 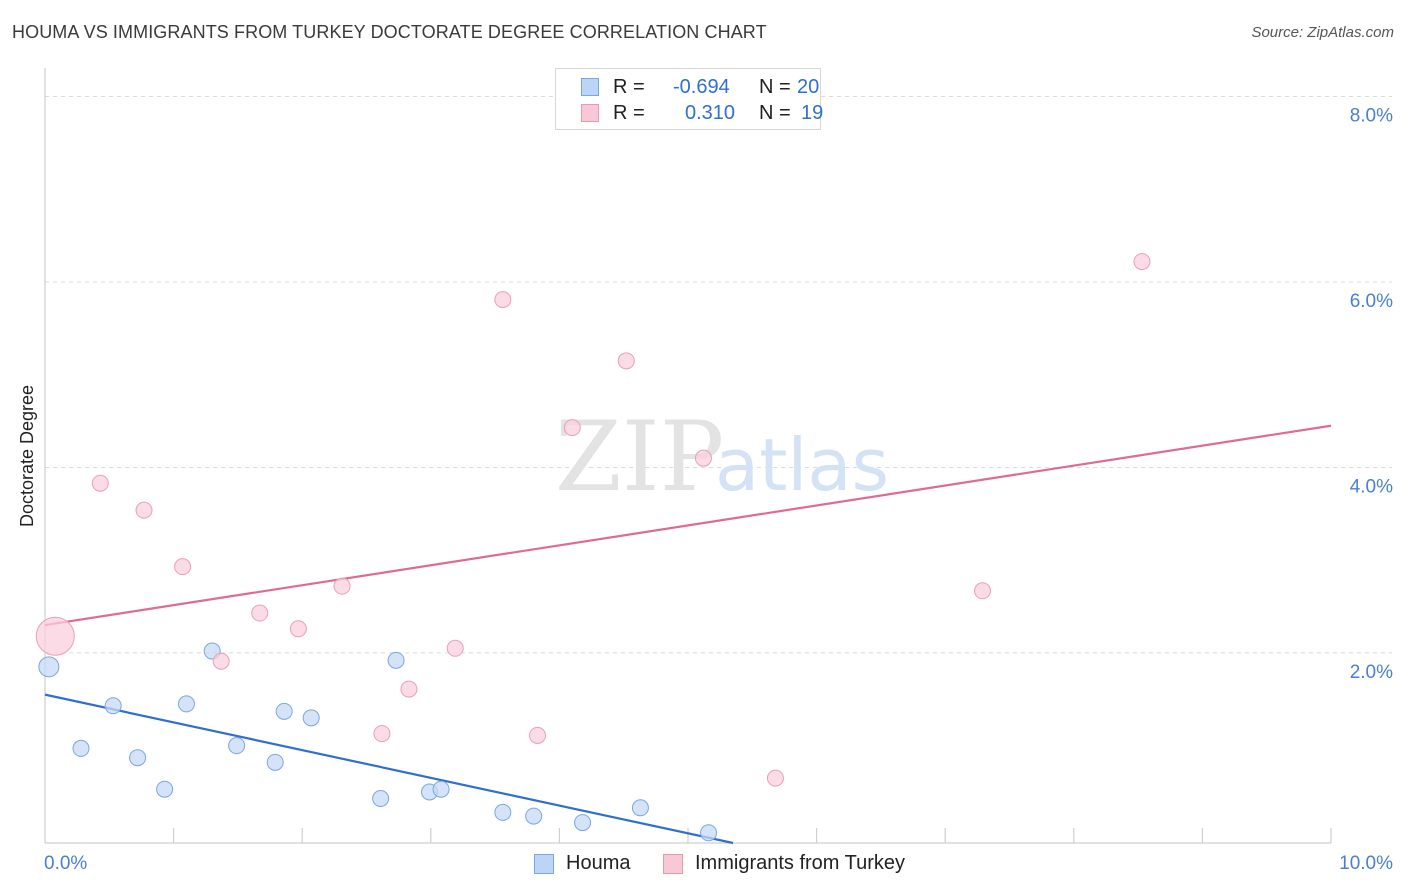 What do you see at coordinates (27, 456) in the screenshot?
I see `y-axis-label: Doctorate Degree` at bounding box center [27, 456].